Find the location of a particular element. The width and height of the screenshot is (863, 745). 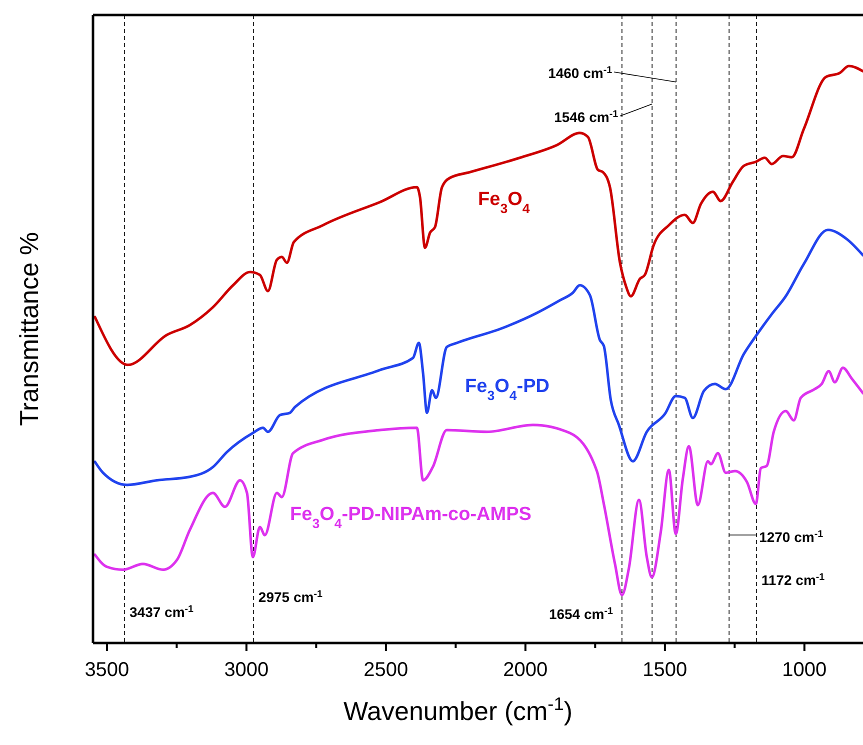

ref-line-label: 3437 cm$^{-1}$ is located at coordinates (162, 612).